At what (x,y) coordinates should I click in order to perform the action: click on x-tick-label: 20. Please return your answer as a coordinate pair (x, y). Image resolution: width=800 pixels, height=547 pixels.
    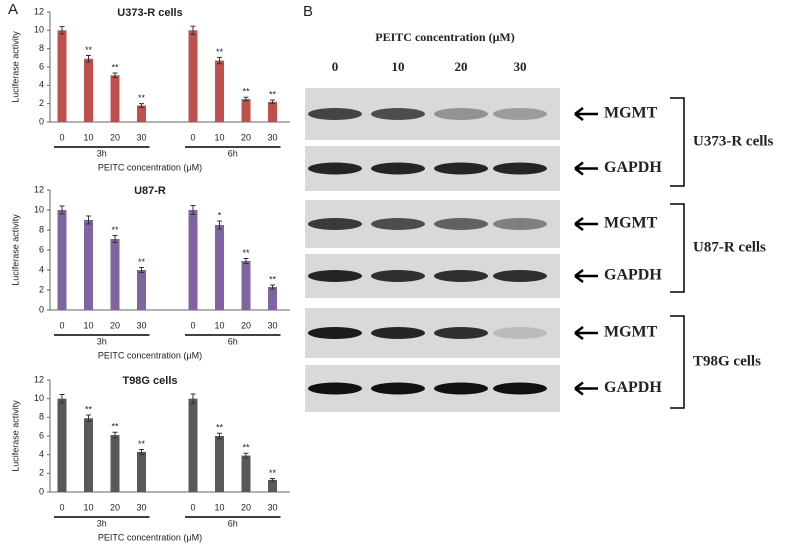
    Looking at the image, I should click on (246, 325).